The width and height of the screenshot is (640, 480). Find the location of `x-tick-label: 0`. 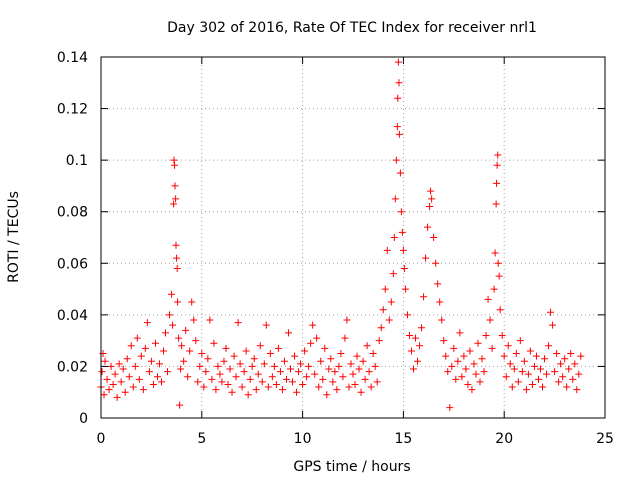

x-tick-label: 0 is located at coordinates (101, 439).